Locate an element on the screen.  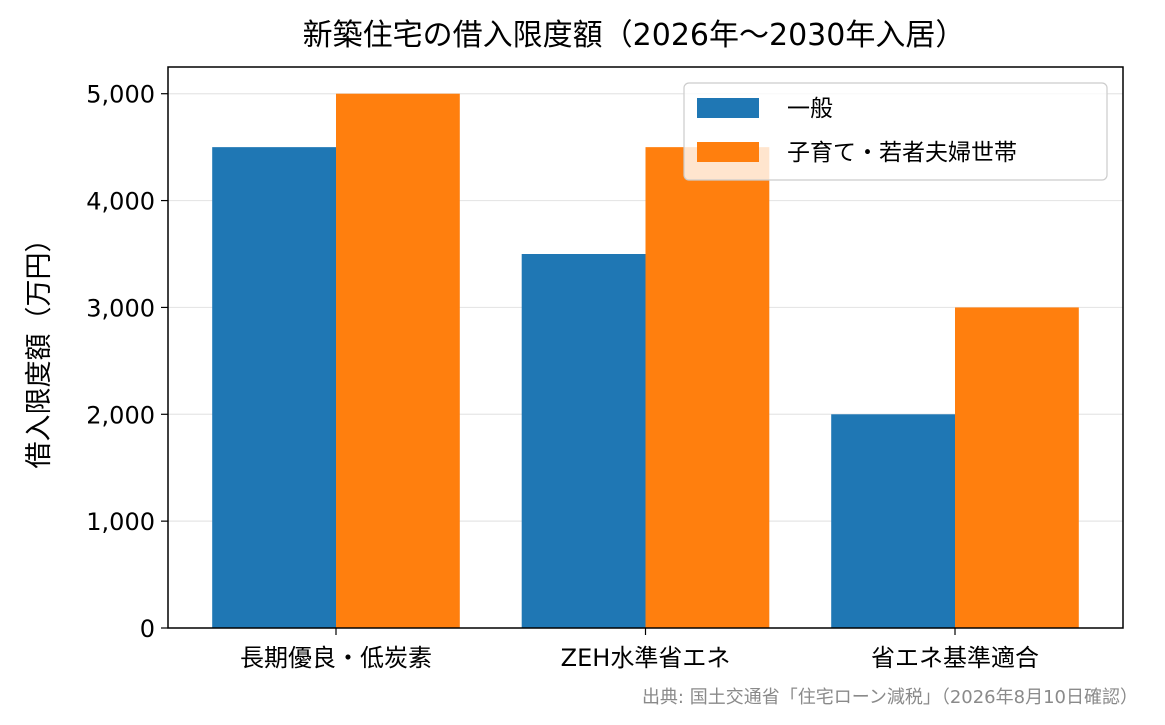
legend-label-general: 一般 is located at coordinates (810, 109).